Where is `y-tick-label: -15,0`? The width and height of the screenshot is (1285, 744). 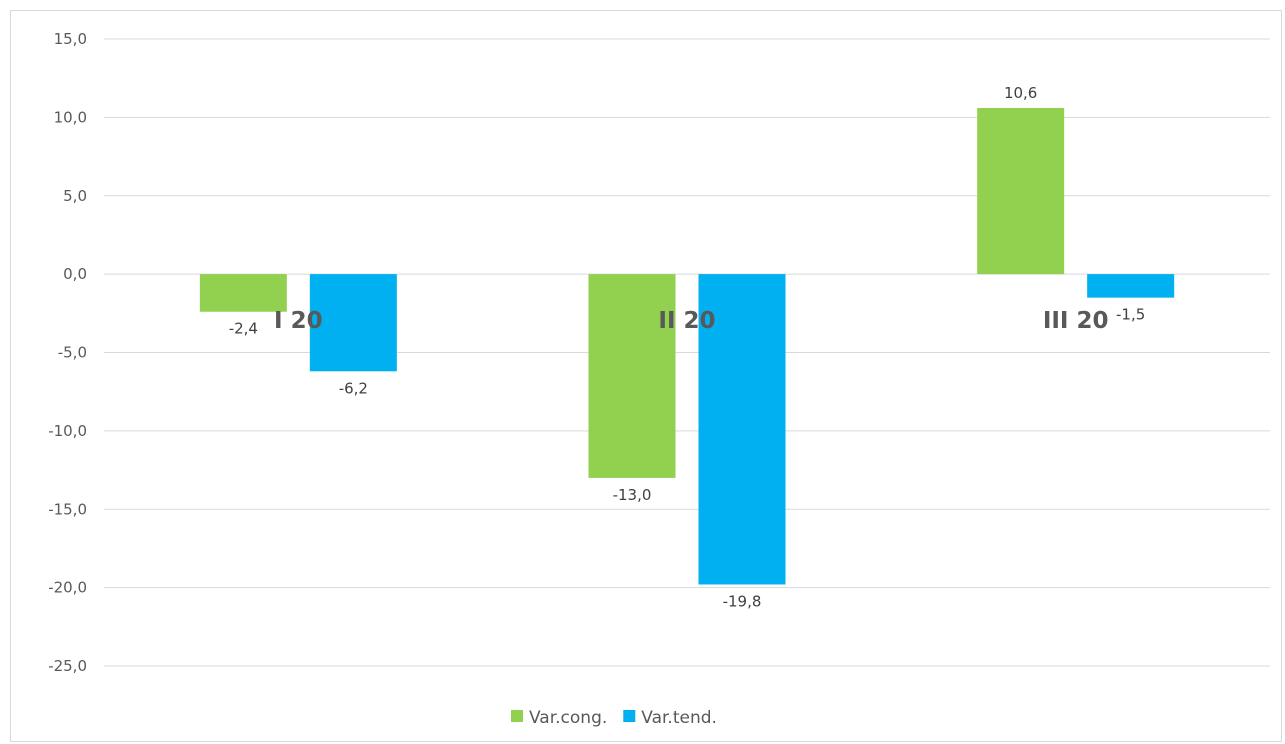
y-tick-label: -15,0 is located at coordinates (67, 509).